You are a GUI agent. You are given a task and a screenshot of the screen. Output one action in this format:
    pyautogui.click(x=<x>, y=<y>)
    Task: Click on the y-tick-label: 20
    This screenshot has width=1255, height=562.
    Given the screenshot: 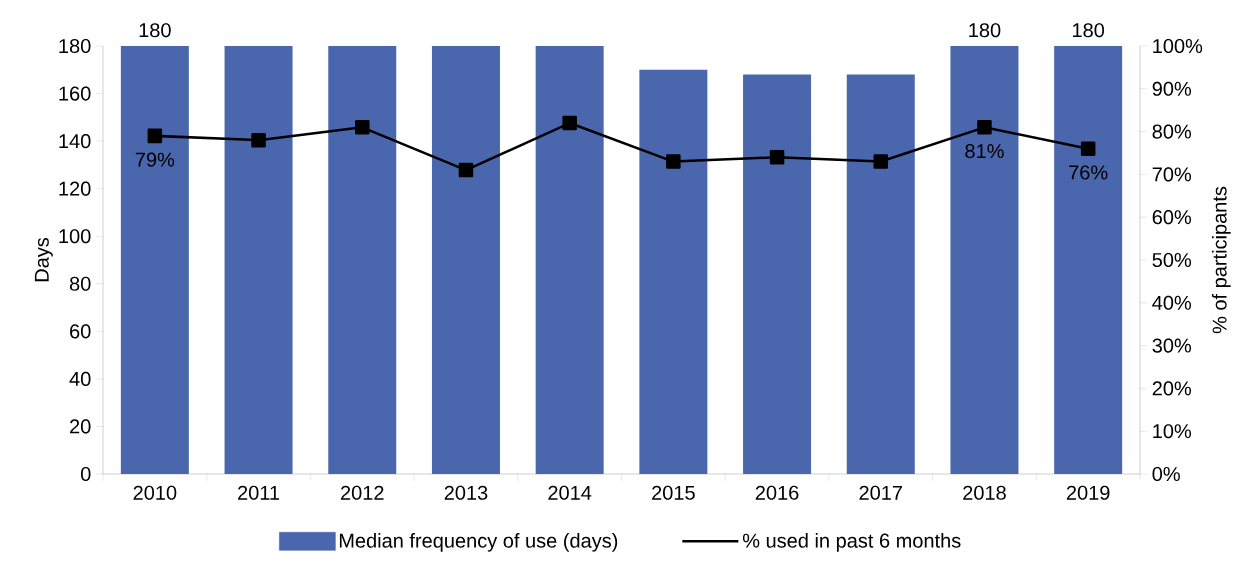 What is the action you would take?
    pyautogui.click(x=80, y=426)
    